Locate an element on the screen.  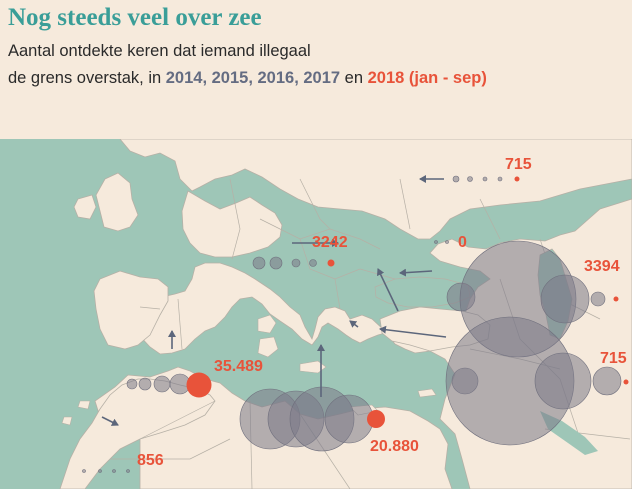
bubble-blacksea-2014 is located at coordinates (436, 242).